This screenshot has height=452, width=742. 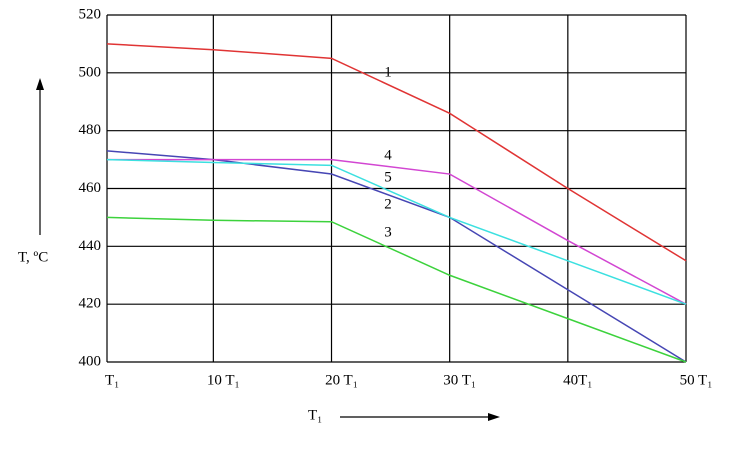 What do you see at coordinates (90, 188) in the screenshot?
I see `y-tick-label: 460` at bounding box center [90, 188].